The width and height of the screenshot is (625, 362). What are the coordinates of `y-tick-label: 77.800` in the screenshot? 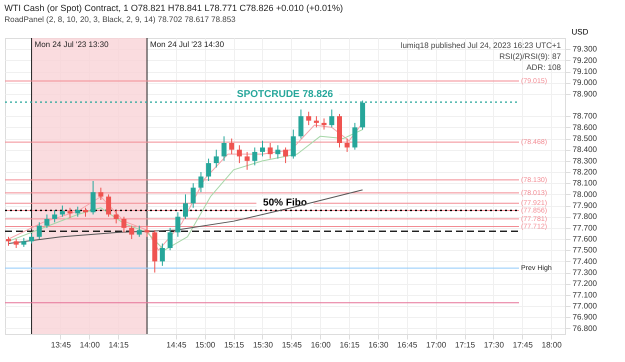 It's located at (585, 217).